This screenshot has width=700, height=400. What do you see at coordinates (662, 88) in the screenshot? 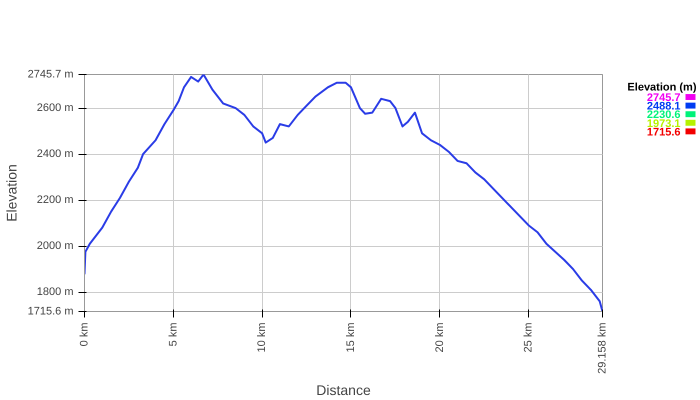
I see `color-bar-title: Elevation (m)` at bounding box center [662, 88].